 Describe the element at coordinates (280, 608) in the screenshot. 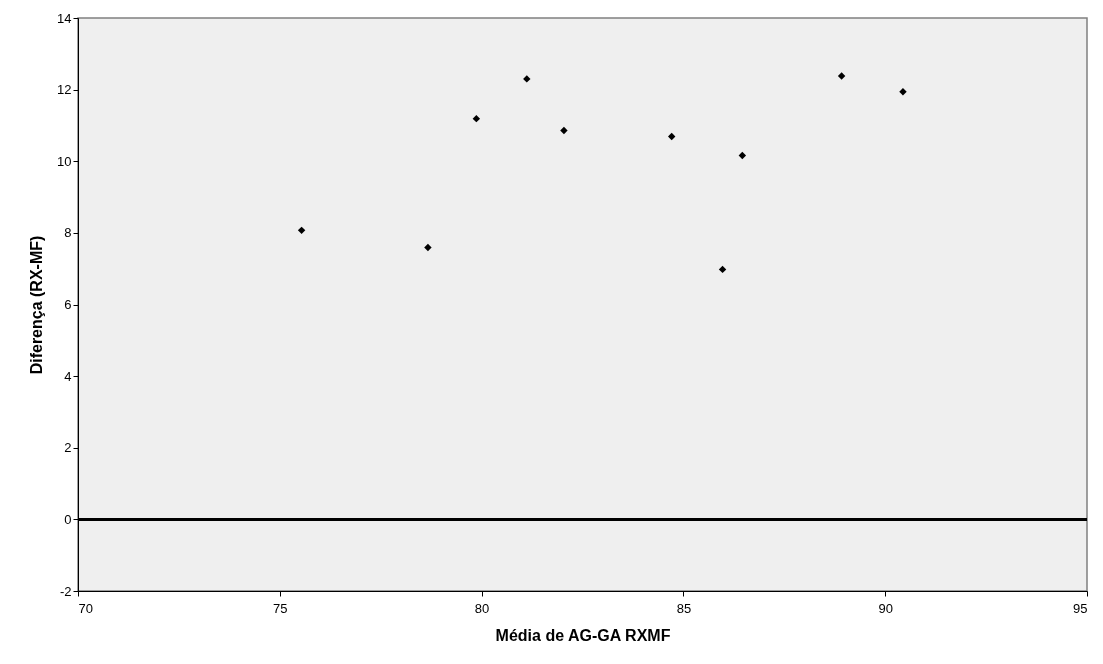

I see `x-tick-label: 75` at that location.